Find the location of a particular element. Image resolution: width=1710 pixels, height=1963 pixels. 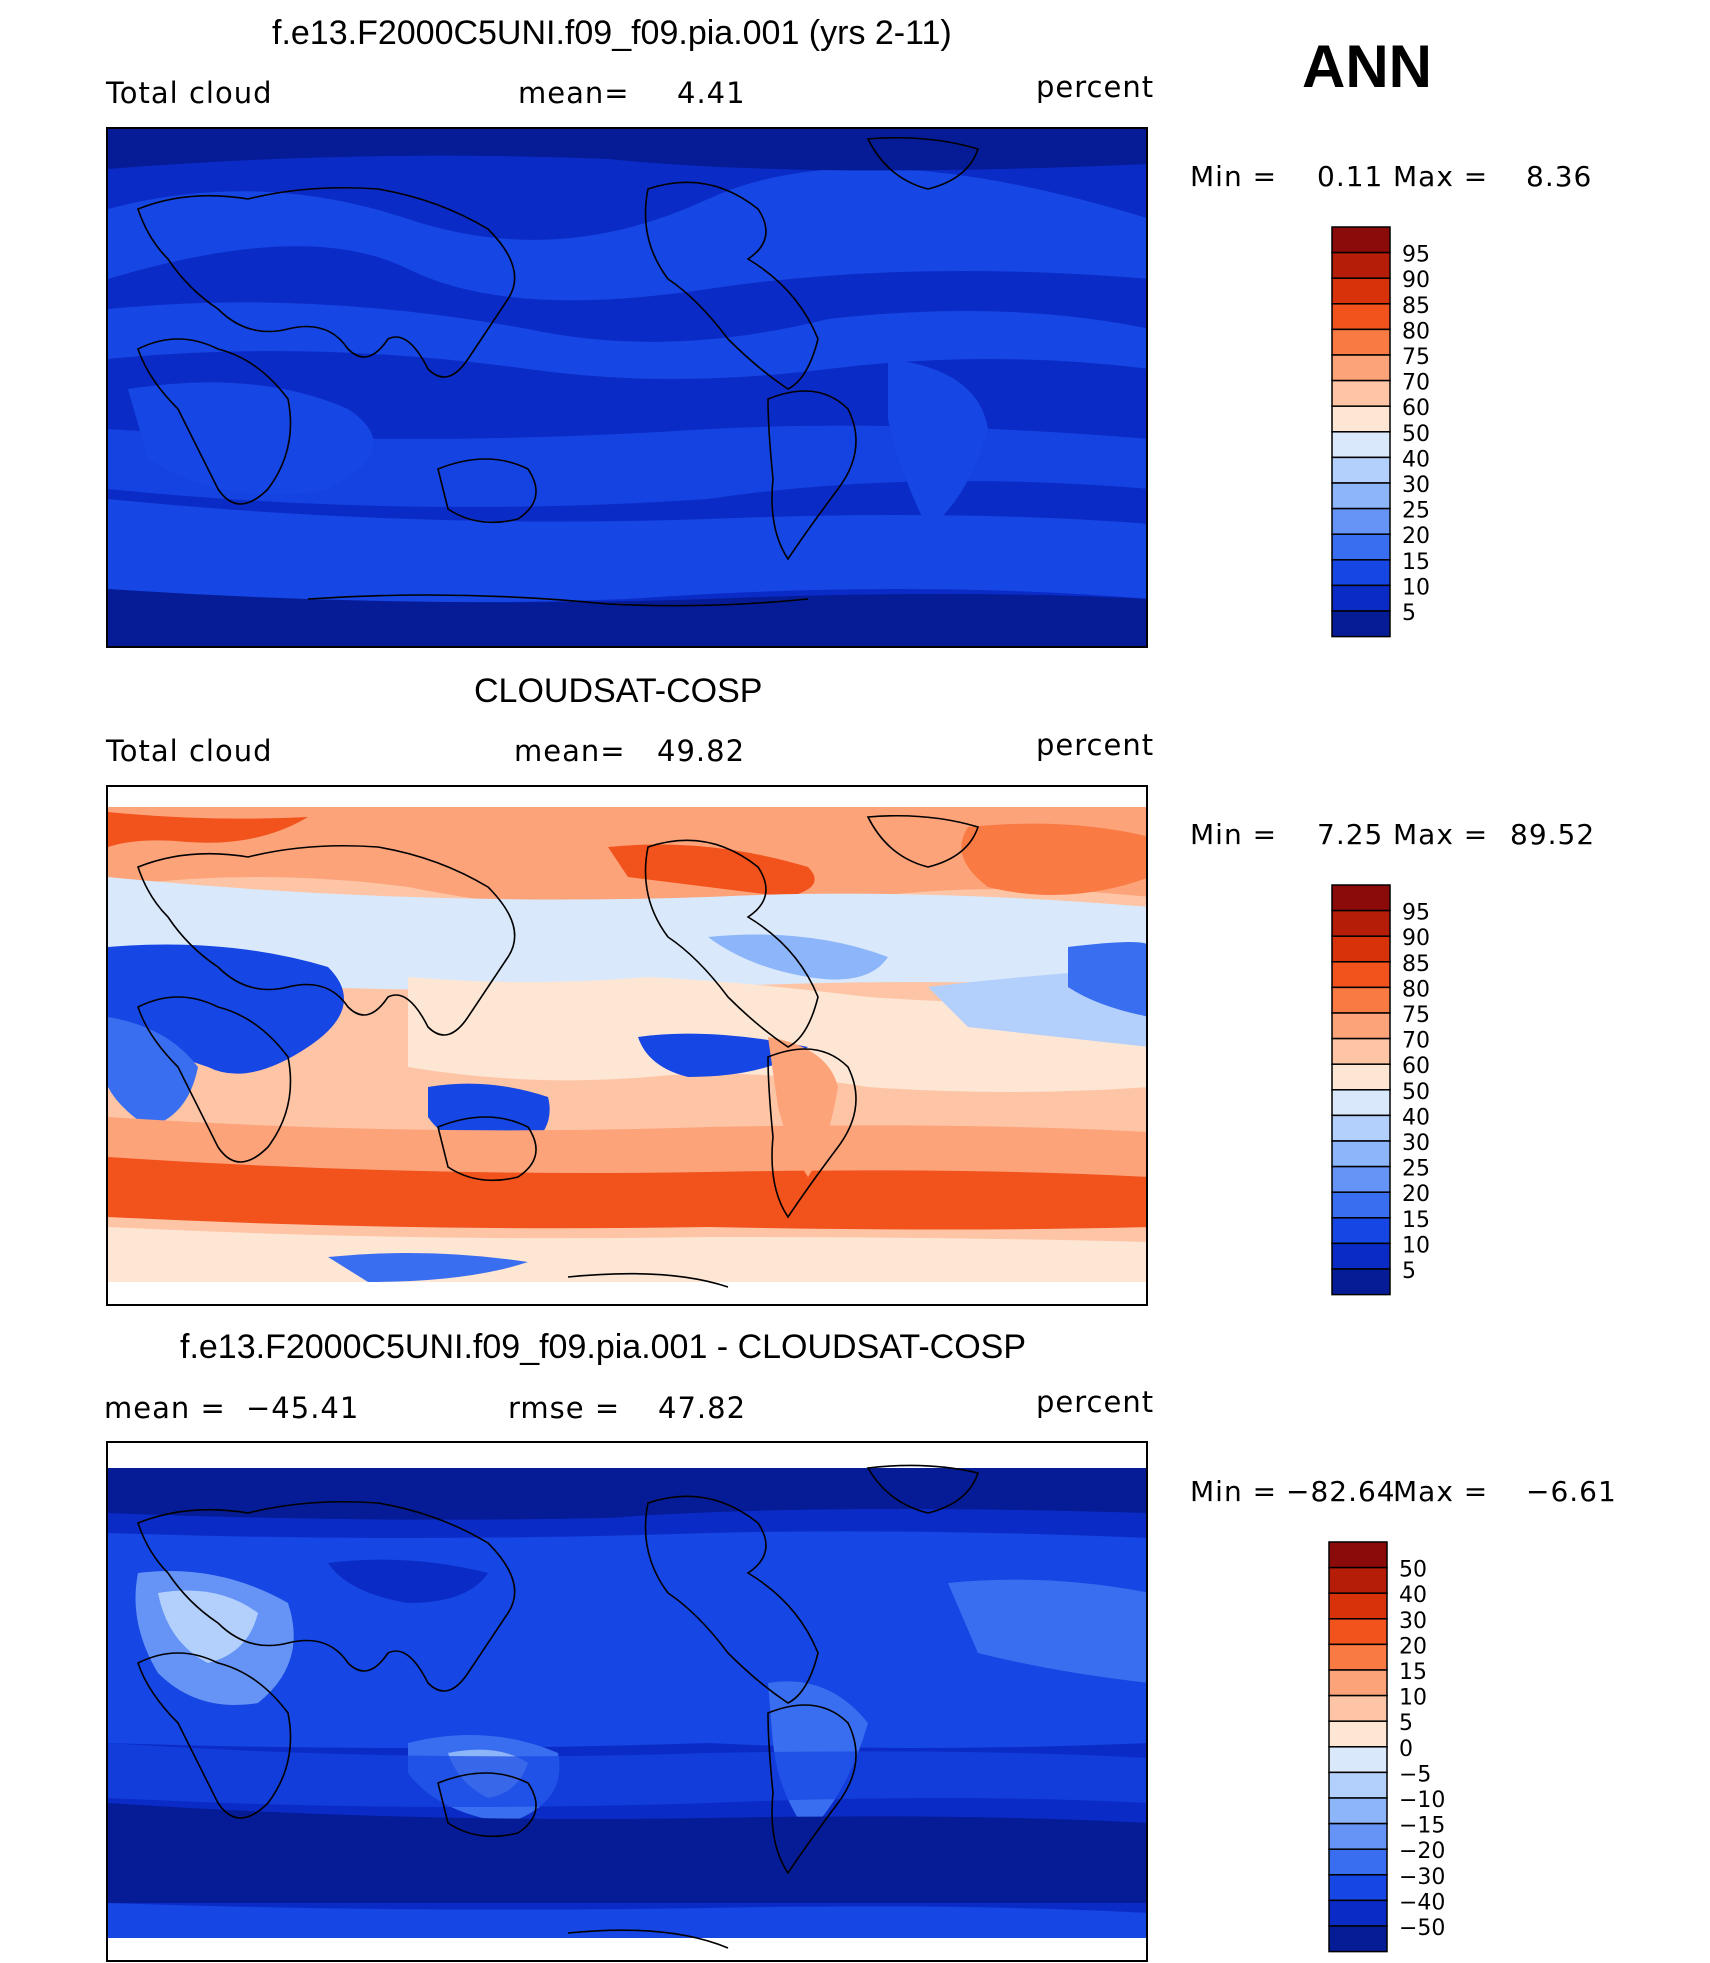

colorbar-tick-label: −30 is located at coordinates (1422, 1877).